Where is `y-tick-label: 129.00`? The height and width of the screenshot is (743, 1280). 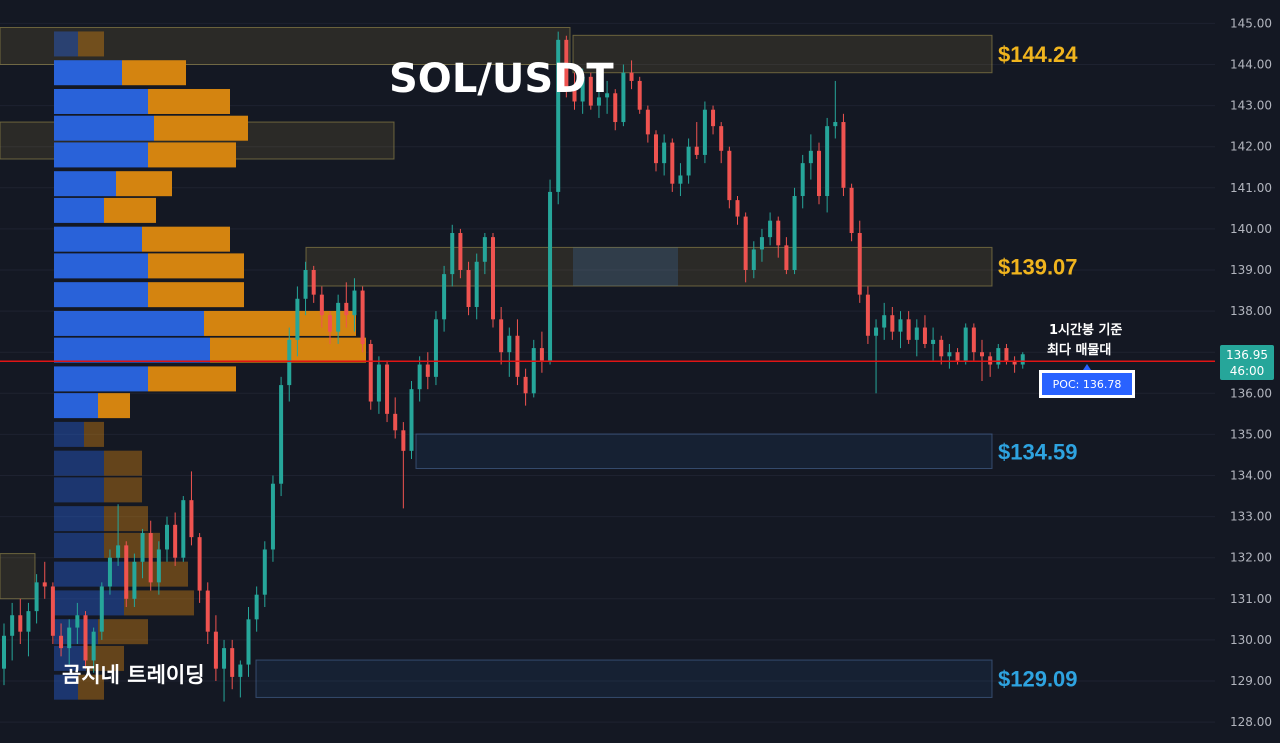 y-tick-label: 129.00 is located at coordinates (1251, 681).